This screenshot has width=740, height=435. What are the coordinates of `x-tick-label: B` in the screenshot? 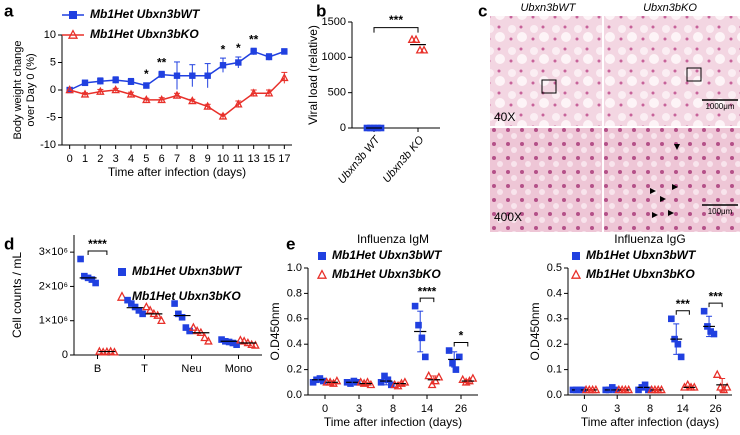 It's located at (97, 369).